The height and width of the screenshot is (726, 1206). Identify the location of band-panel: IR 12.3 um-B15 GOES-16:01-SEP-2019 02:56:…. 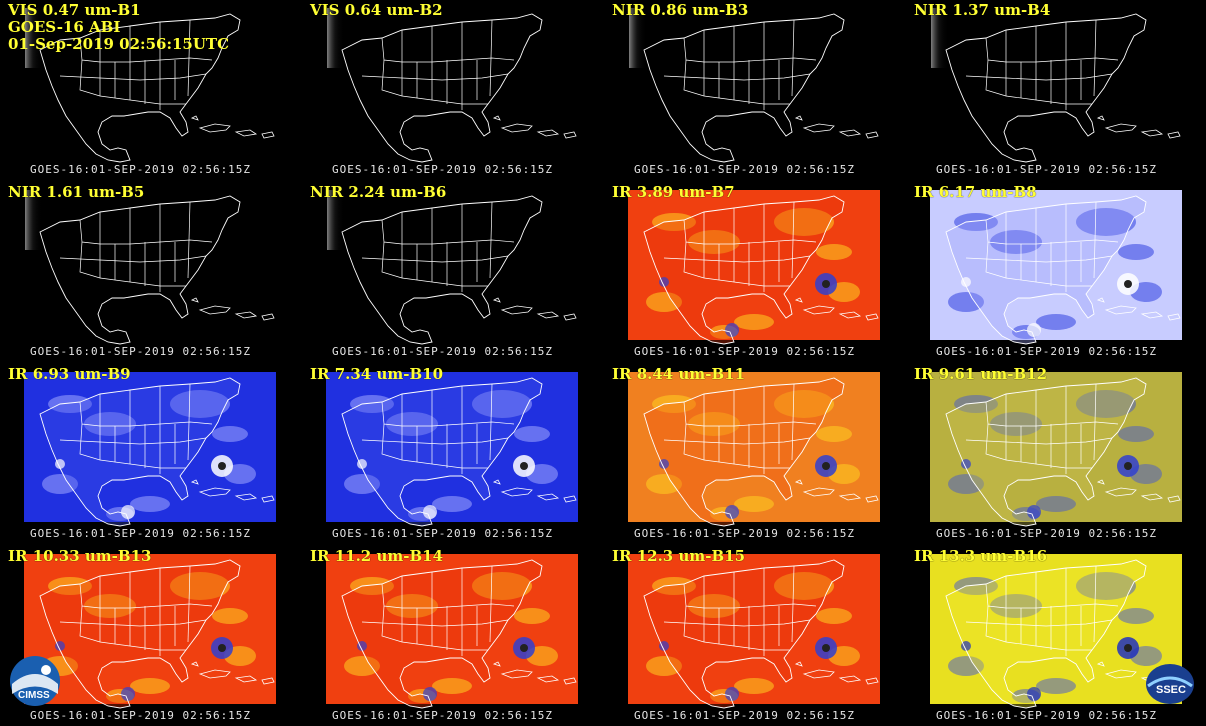
(753, 634).